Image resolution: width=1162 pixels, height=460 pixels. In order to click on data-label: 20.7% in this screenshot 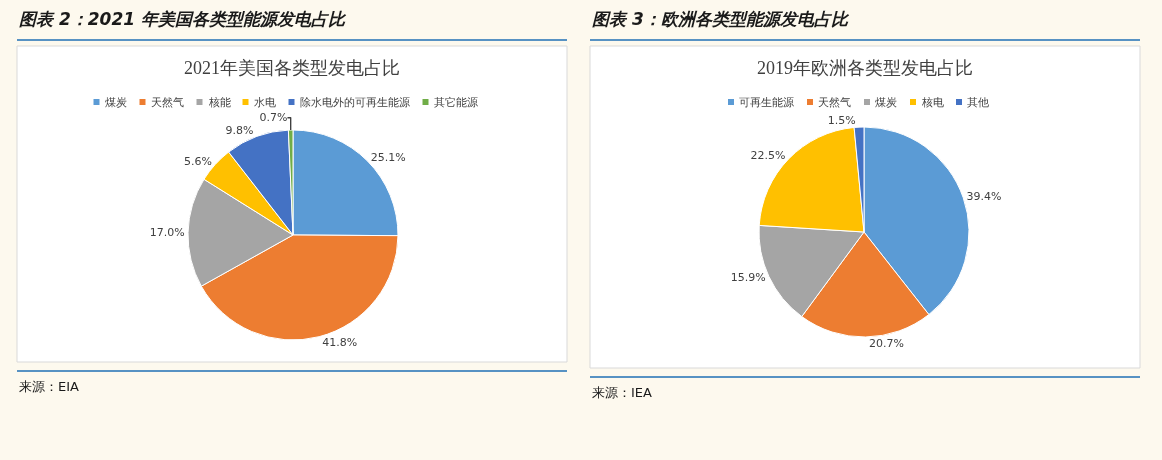, I will do `click(886, 343)`.